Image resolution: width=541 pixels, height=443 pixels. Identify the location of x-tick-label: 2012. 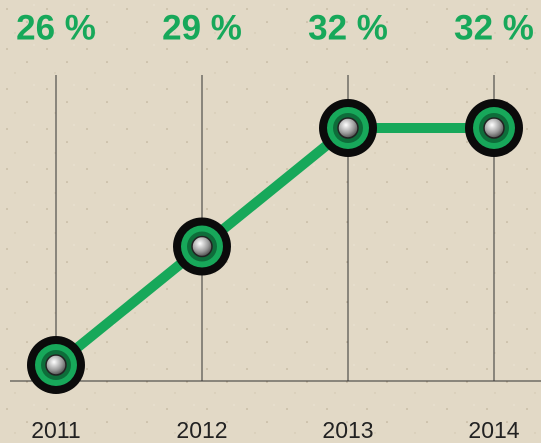
(201, 430).